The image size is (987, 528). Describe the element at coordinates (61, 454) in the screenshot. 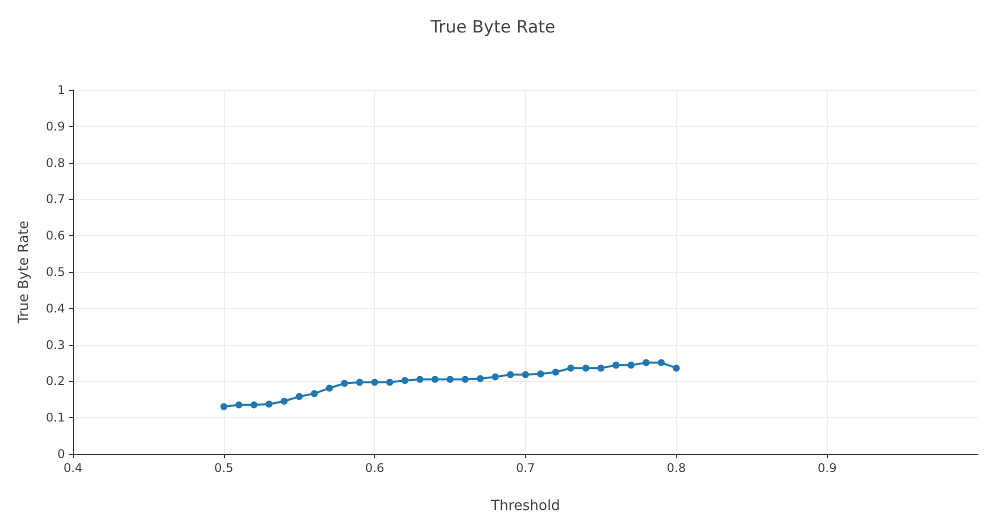

I see `y-tick-label: 0` at that location.